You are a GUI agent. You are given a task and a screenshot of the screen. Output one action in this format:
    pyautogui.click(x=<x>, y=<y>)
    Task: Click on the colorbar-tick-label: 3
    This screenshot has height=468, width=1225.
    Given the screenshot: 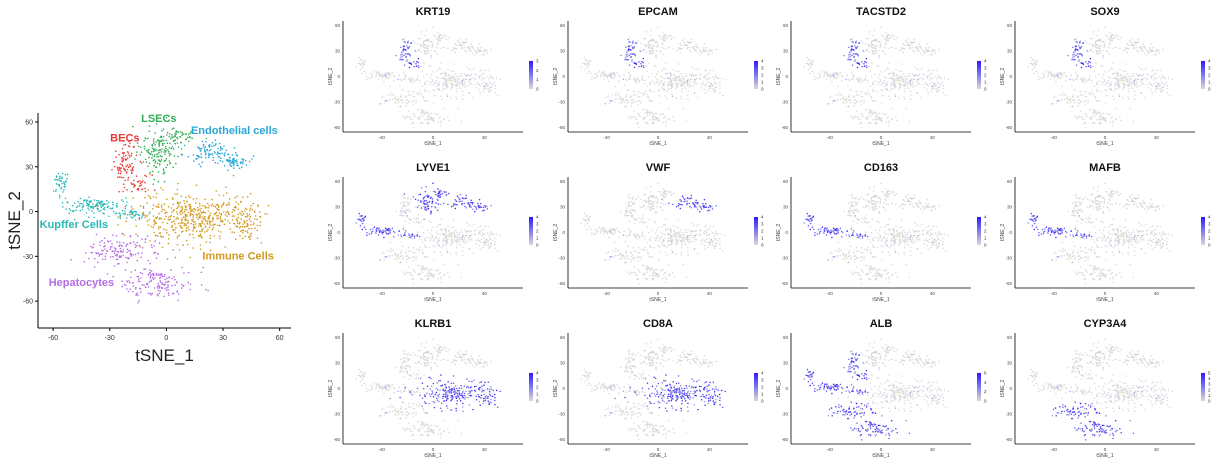 What is the action you would take?
    pyautogui.click(x=762, y=68)
    